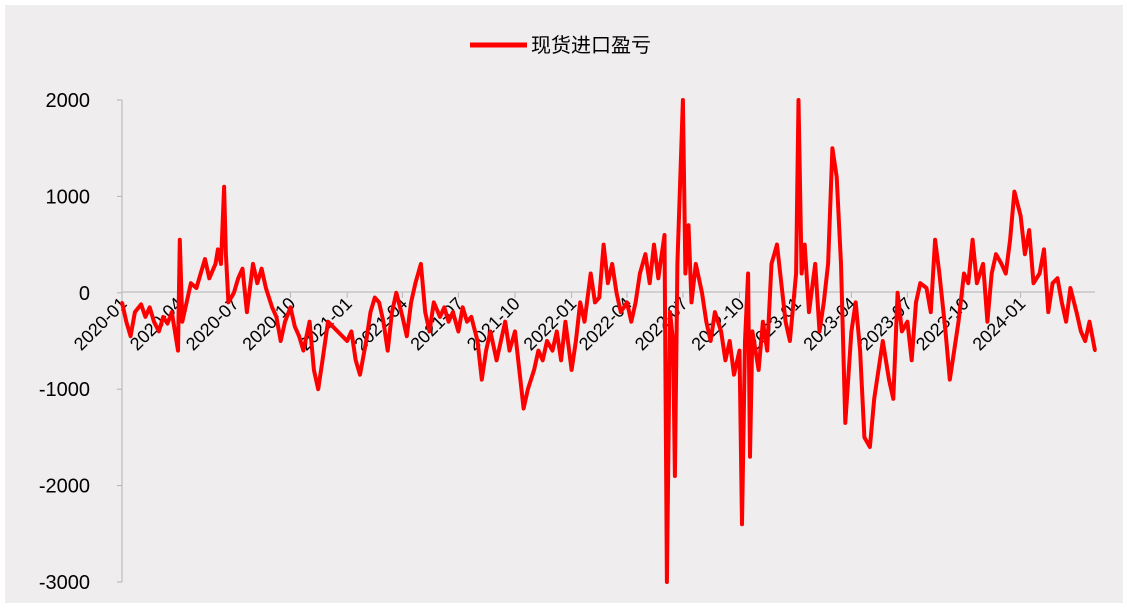 The height and width of the screenshot is (610, 1127). I want to click on y-tick-label: 1000, so click(68, 197).